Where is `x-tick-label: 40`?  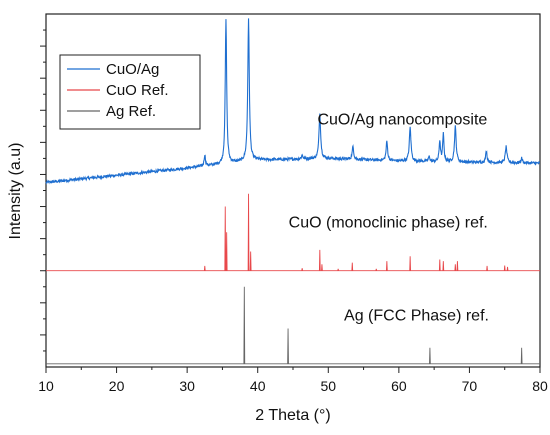
x-tick-label: 40 is located at coordinates (258, 386).